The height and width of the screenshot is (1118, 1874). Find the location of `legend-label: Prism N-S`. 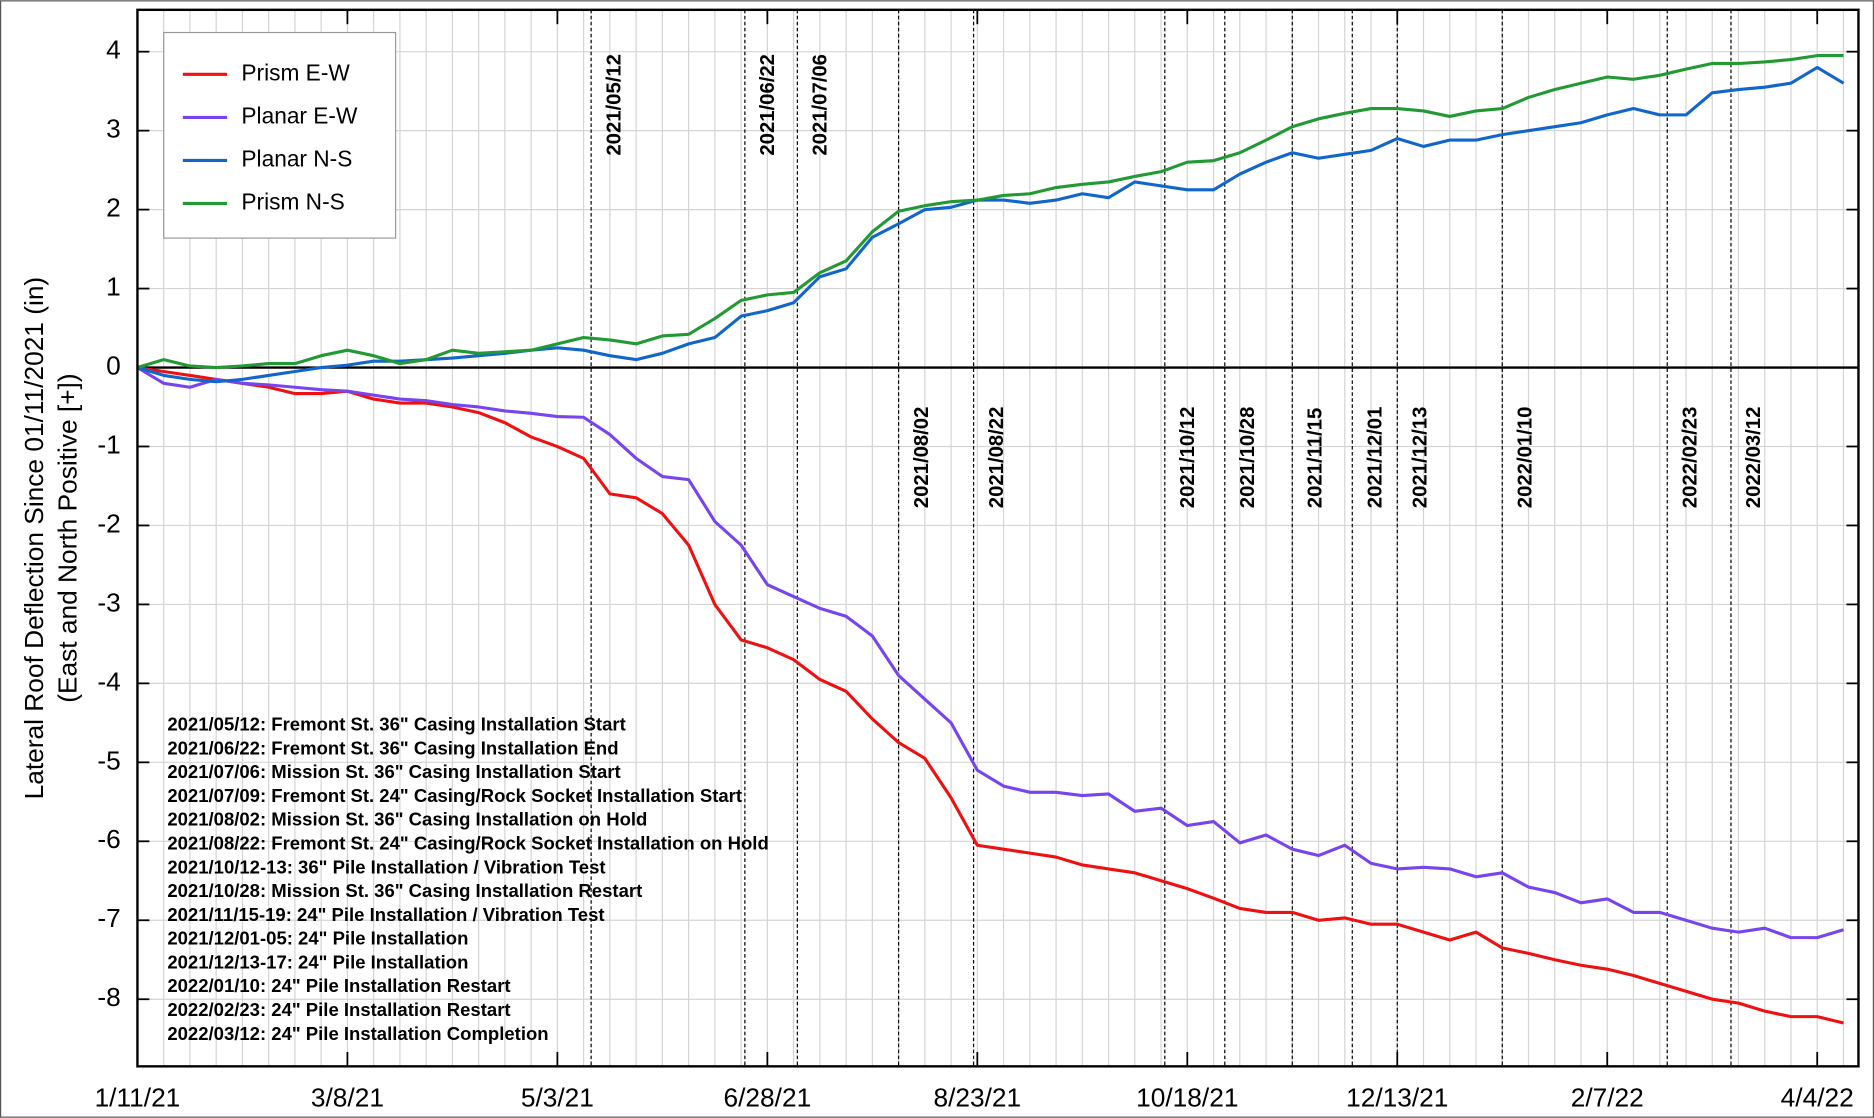

legend-label: Prism N-S is located at coordinates (292, 201).